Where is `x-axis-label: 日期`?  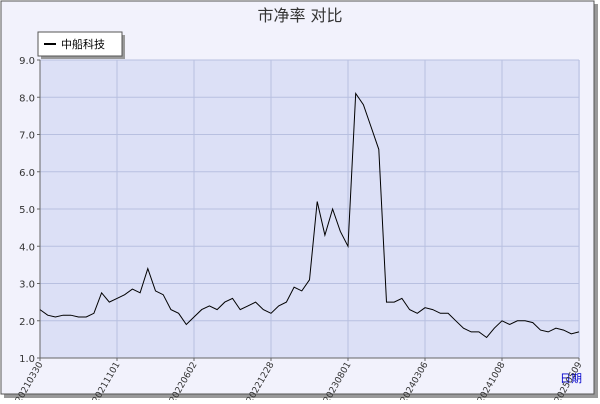
x-axis-label: 日期 is located at coordinates (571, 378).